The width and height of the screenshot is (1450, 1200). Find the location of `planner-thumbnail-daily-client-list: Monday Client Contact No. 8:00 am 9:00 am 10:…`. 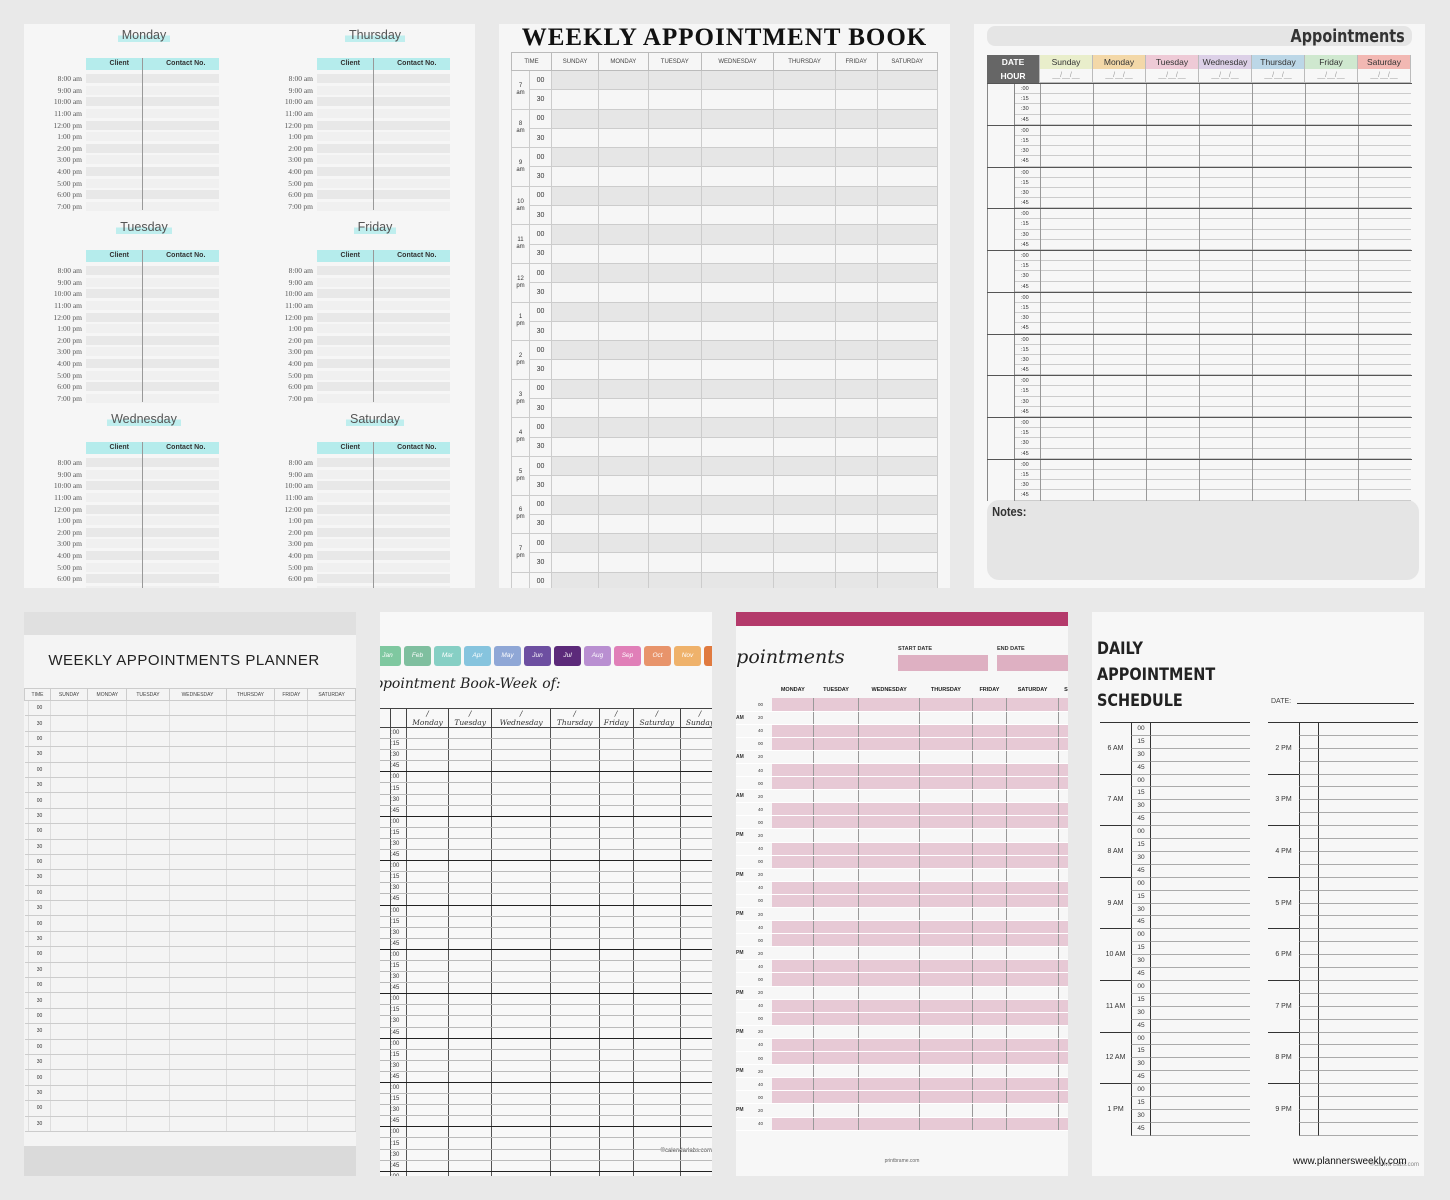

planner-thumbnail-daily-client-list: Monday Client Contact No. 8:00 am 9:00 am 10:… is located at coordinates (249, 306).